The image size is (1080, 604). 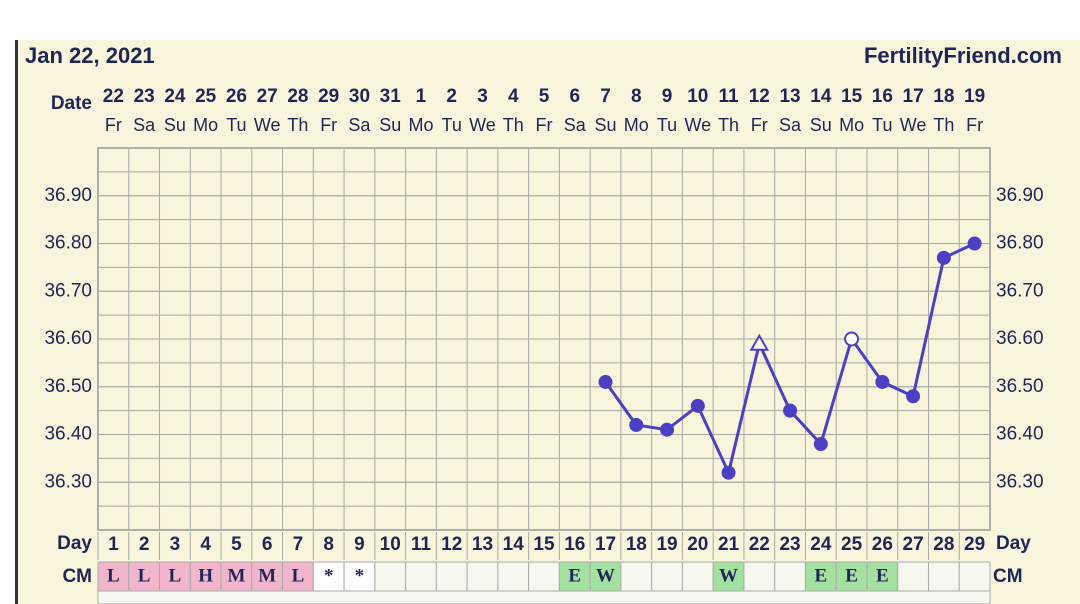 What do you see at coordinates (68, 434) in the screenshot?
I see `y-tick-label: 36.40` at bounding box center [68, 434].